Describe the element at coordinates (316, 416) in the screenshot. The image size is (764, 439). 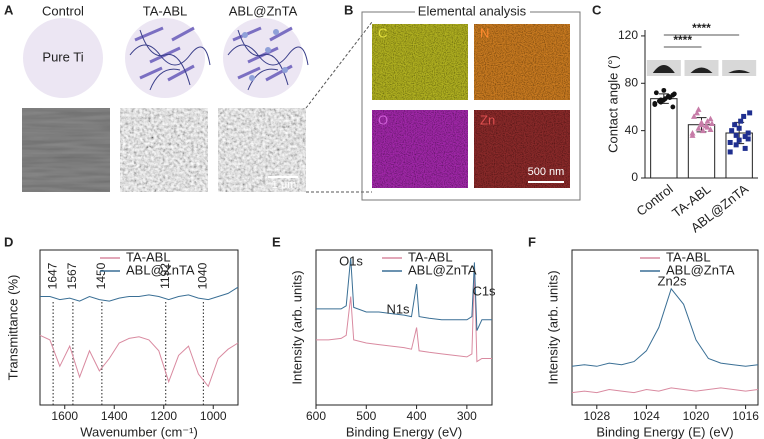
I see `x-tick-label: 600` at that location.